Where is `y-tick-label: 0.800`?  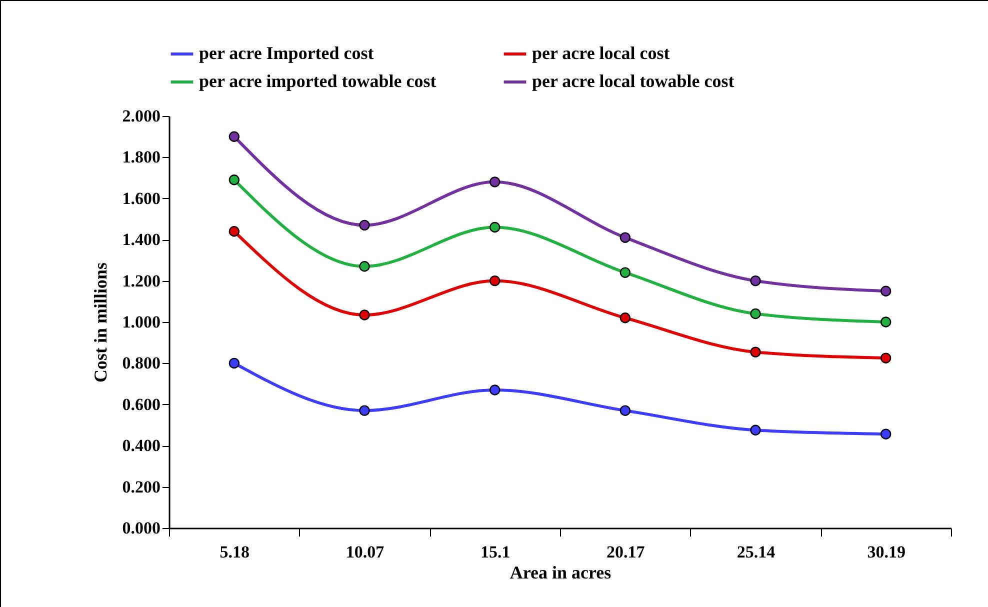
y-tick-label: 0.800 is located at coordinates (141, 363).